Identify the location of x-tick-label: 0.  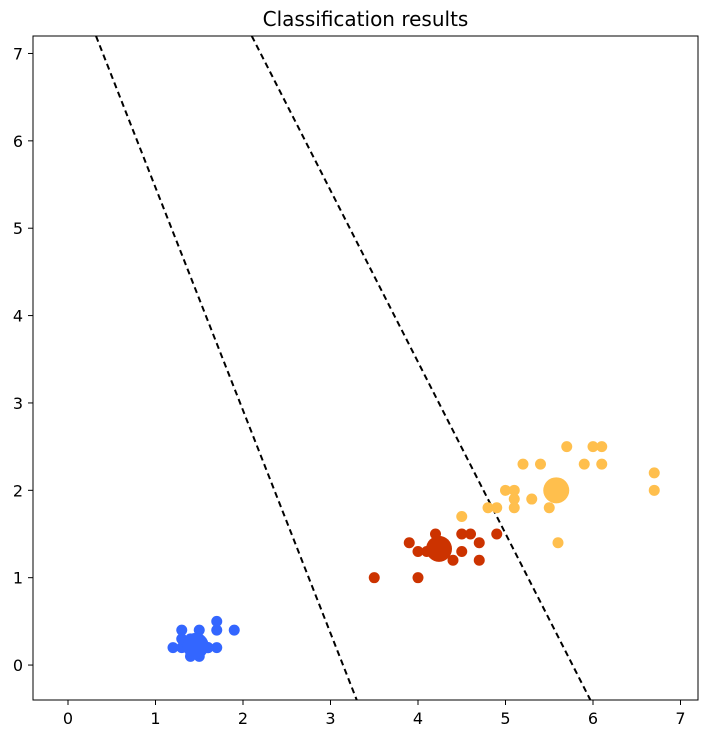
(68, 718).